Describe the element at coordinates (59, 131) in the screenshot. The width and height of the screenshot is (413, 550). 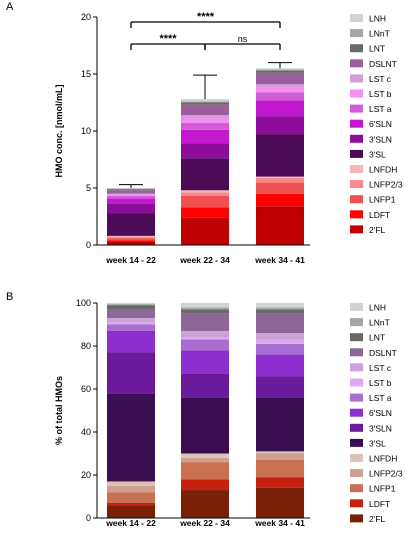
I see `y-axis-label: HMO conc. [nmol/mL]` at that location.